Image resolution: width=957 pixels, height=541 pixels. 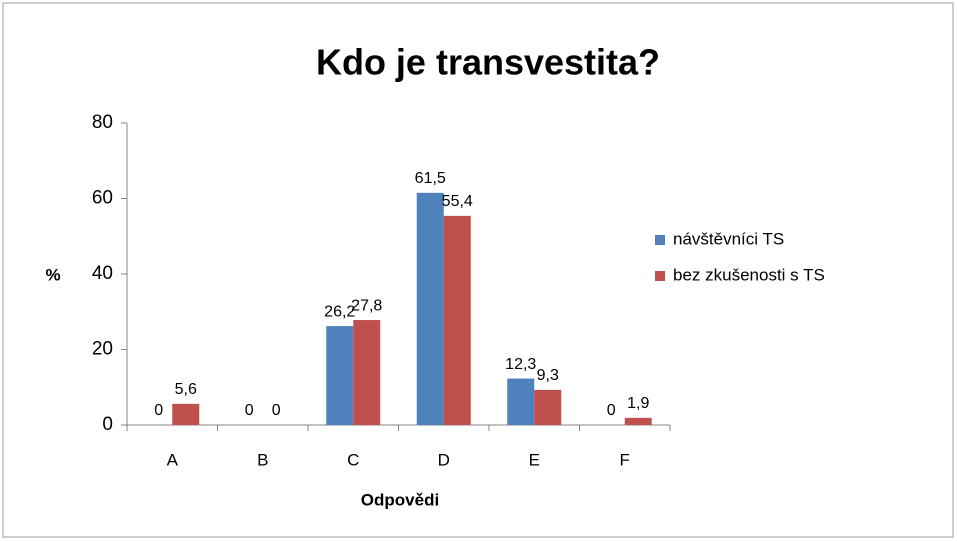 I want to click on x-tick-label: C, so click(x=353, y=459).